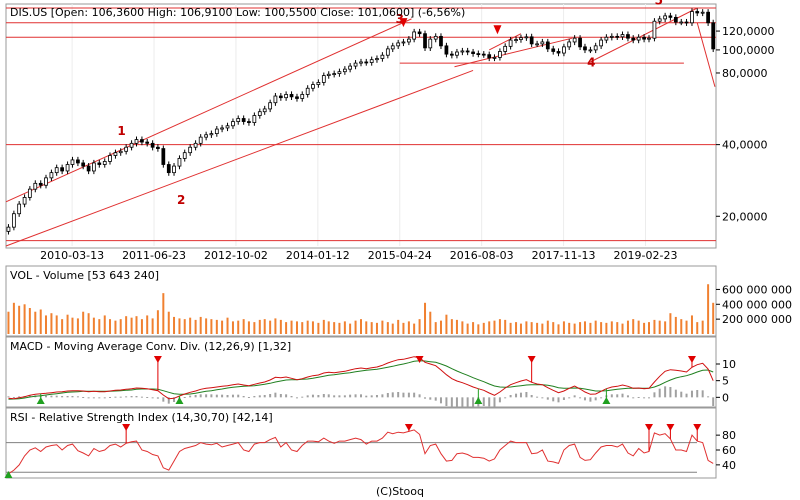 Image resolution: width=800 pixels, height=500 pixels. Describe the element at coordinates (497, 30) in the screenshot. I see `down-arrow-marker` at that location.